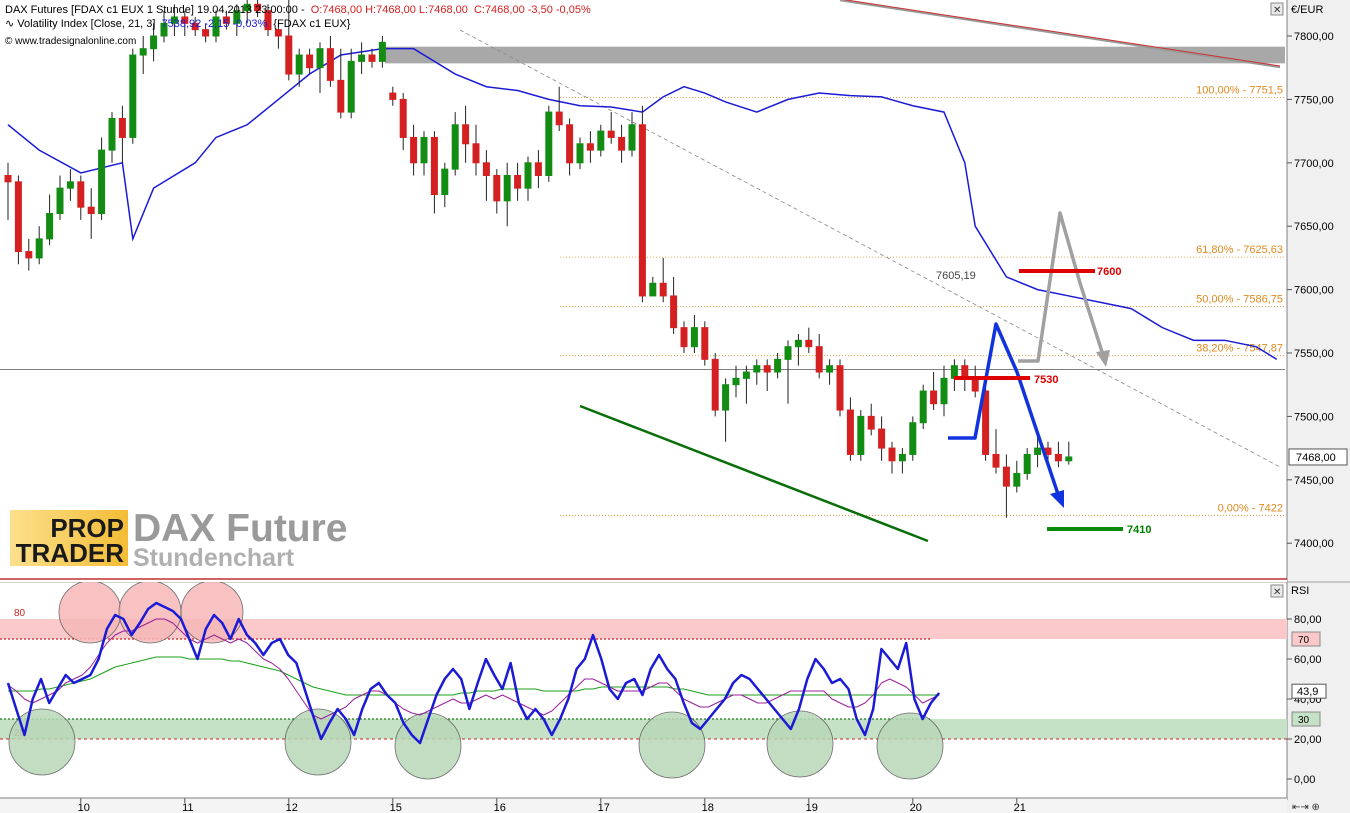 The height and width of the screenshot is (813, 1350). I want to click on price-tick-label: 7600,00, so click(1314, 291).